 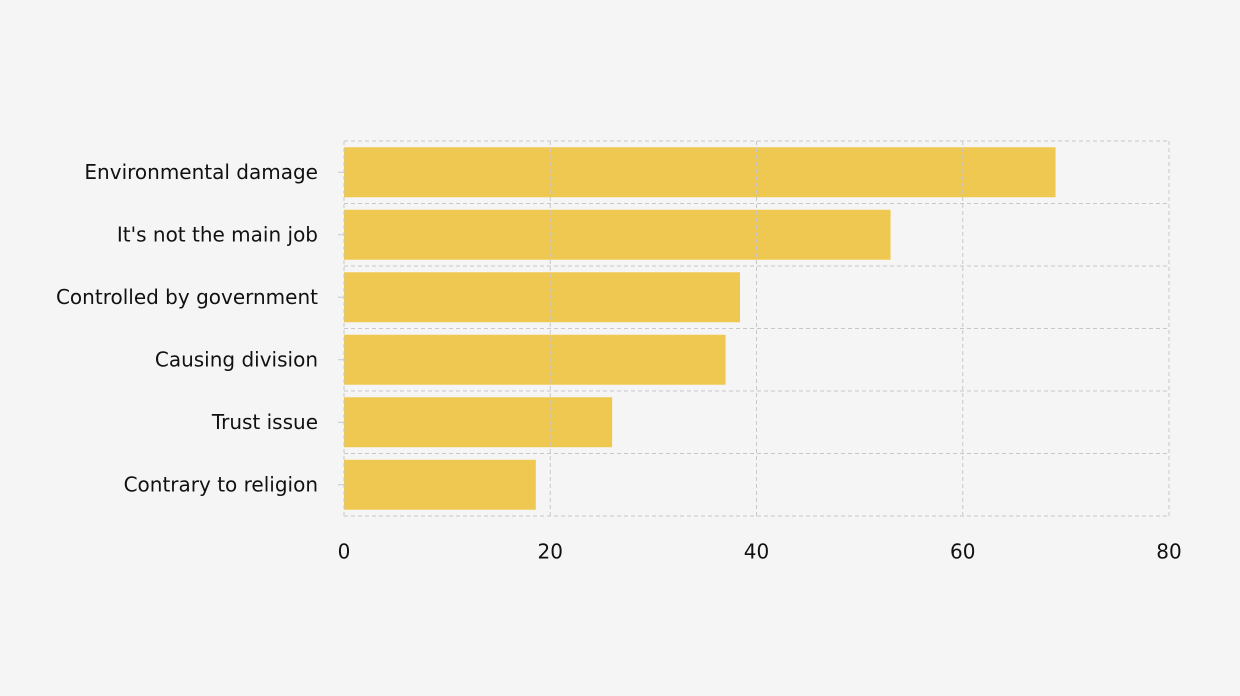 What do you see at coordinates (217, 234) in the screenshot?
I see `y-tick-label: It's not the main job` at bounding box center [217, 234].